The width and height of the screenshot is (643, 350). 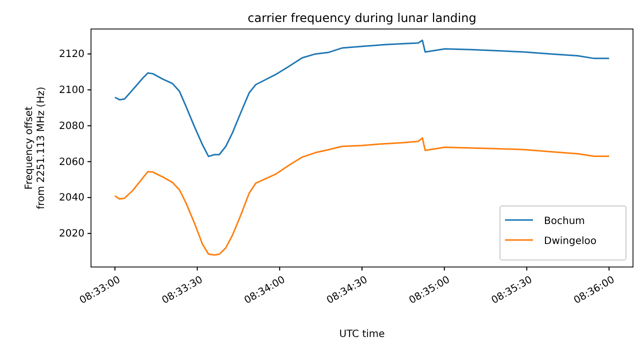 I want to click on legend-label: Bochum, so click(x=564, y=221).